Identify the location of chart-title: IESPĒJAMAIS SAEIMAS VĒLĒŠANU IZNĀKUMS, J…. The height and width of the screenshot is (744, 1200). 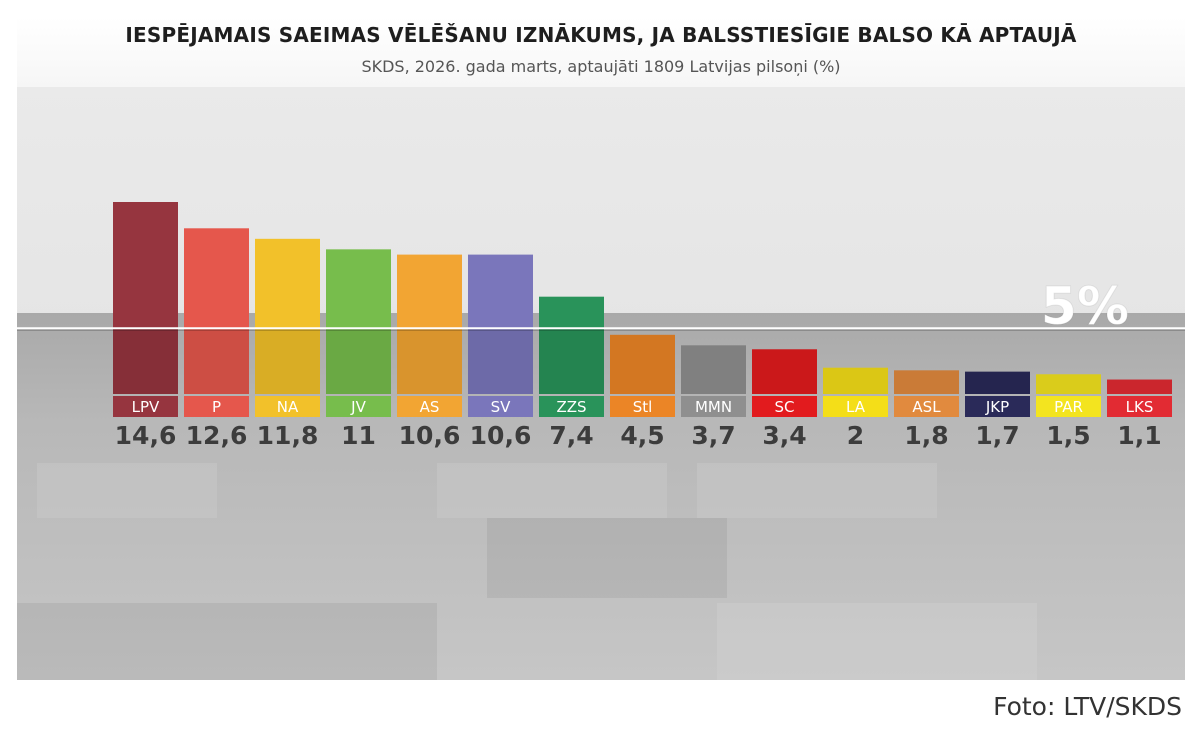
(601, 35).